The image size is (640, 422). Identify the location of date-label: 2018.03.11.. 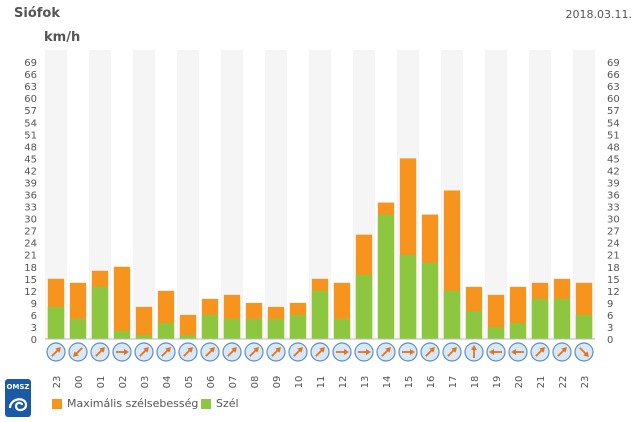
(598, 14).